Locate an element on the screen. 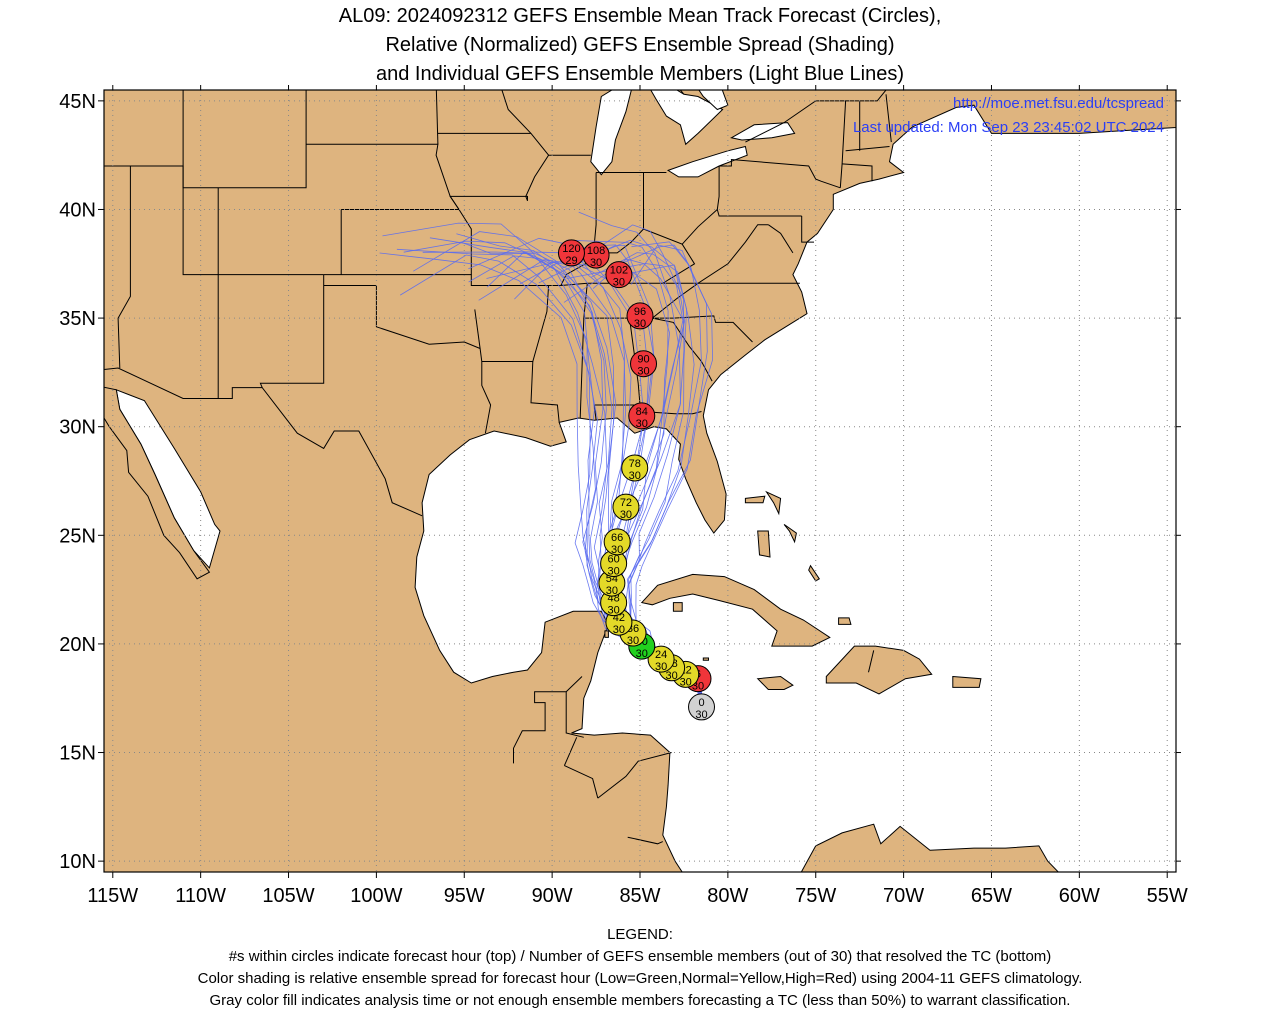 The image size is (1280, 1024). lat-tick-label: 30N is located at coordinates (77, 428).